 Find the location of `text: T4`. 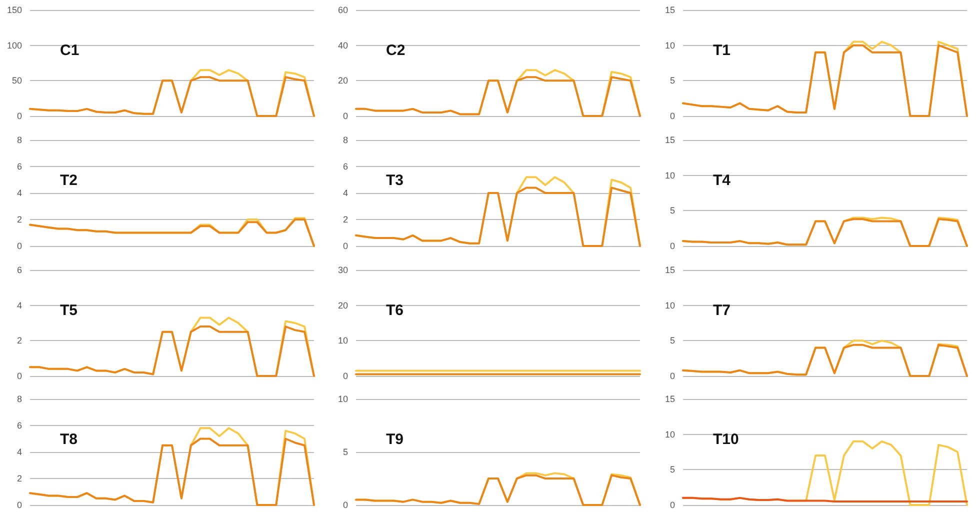

text: T4 is located at coordinates (721, 180).